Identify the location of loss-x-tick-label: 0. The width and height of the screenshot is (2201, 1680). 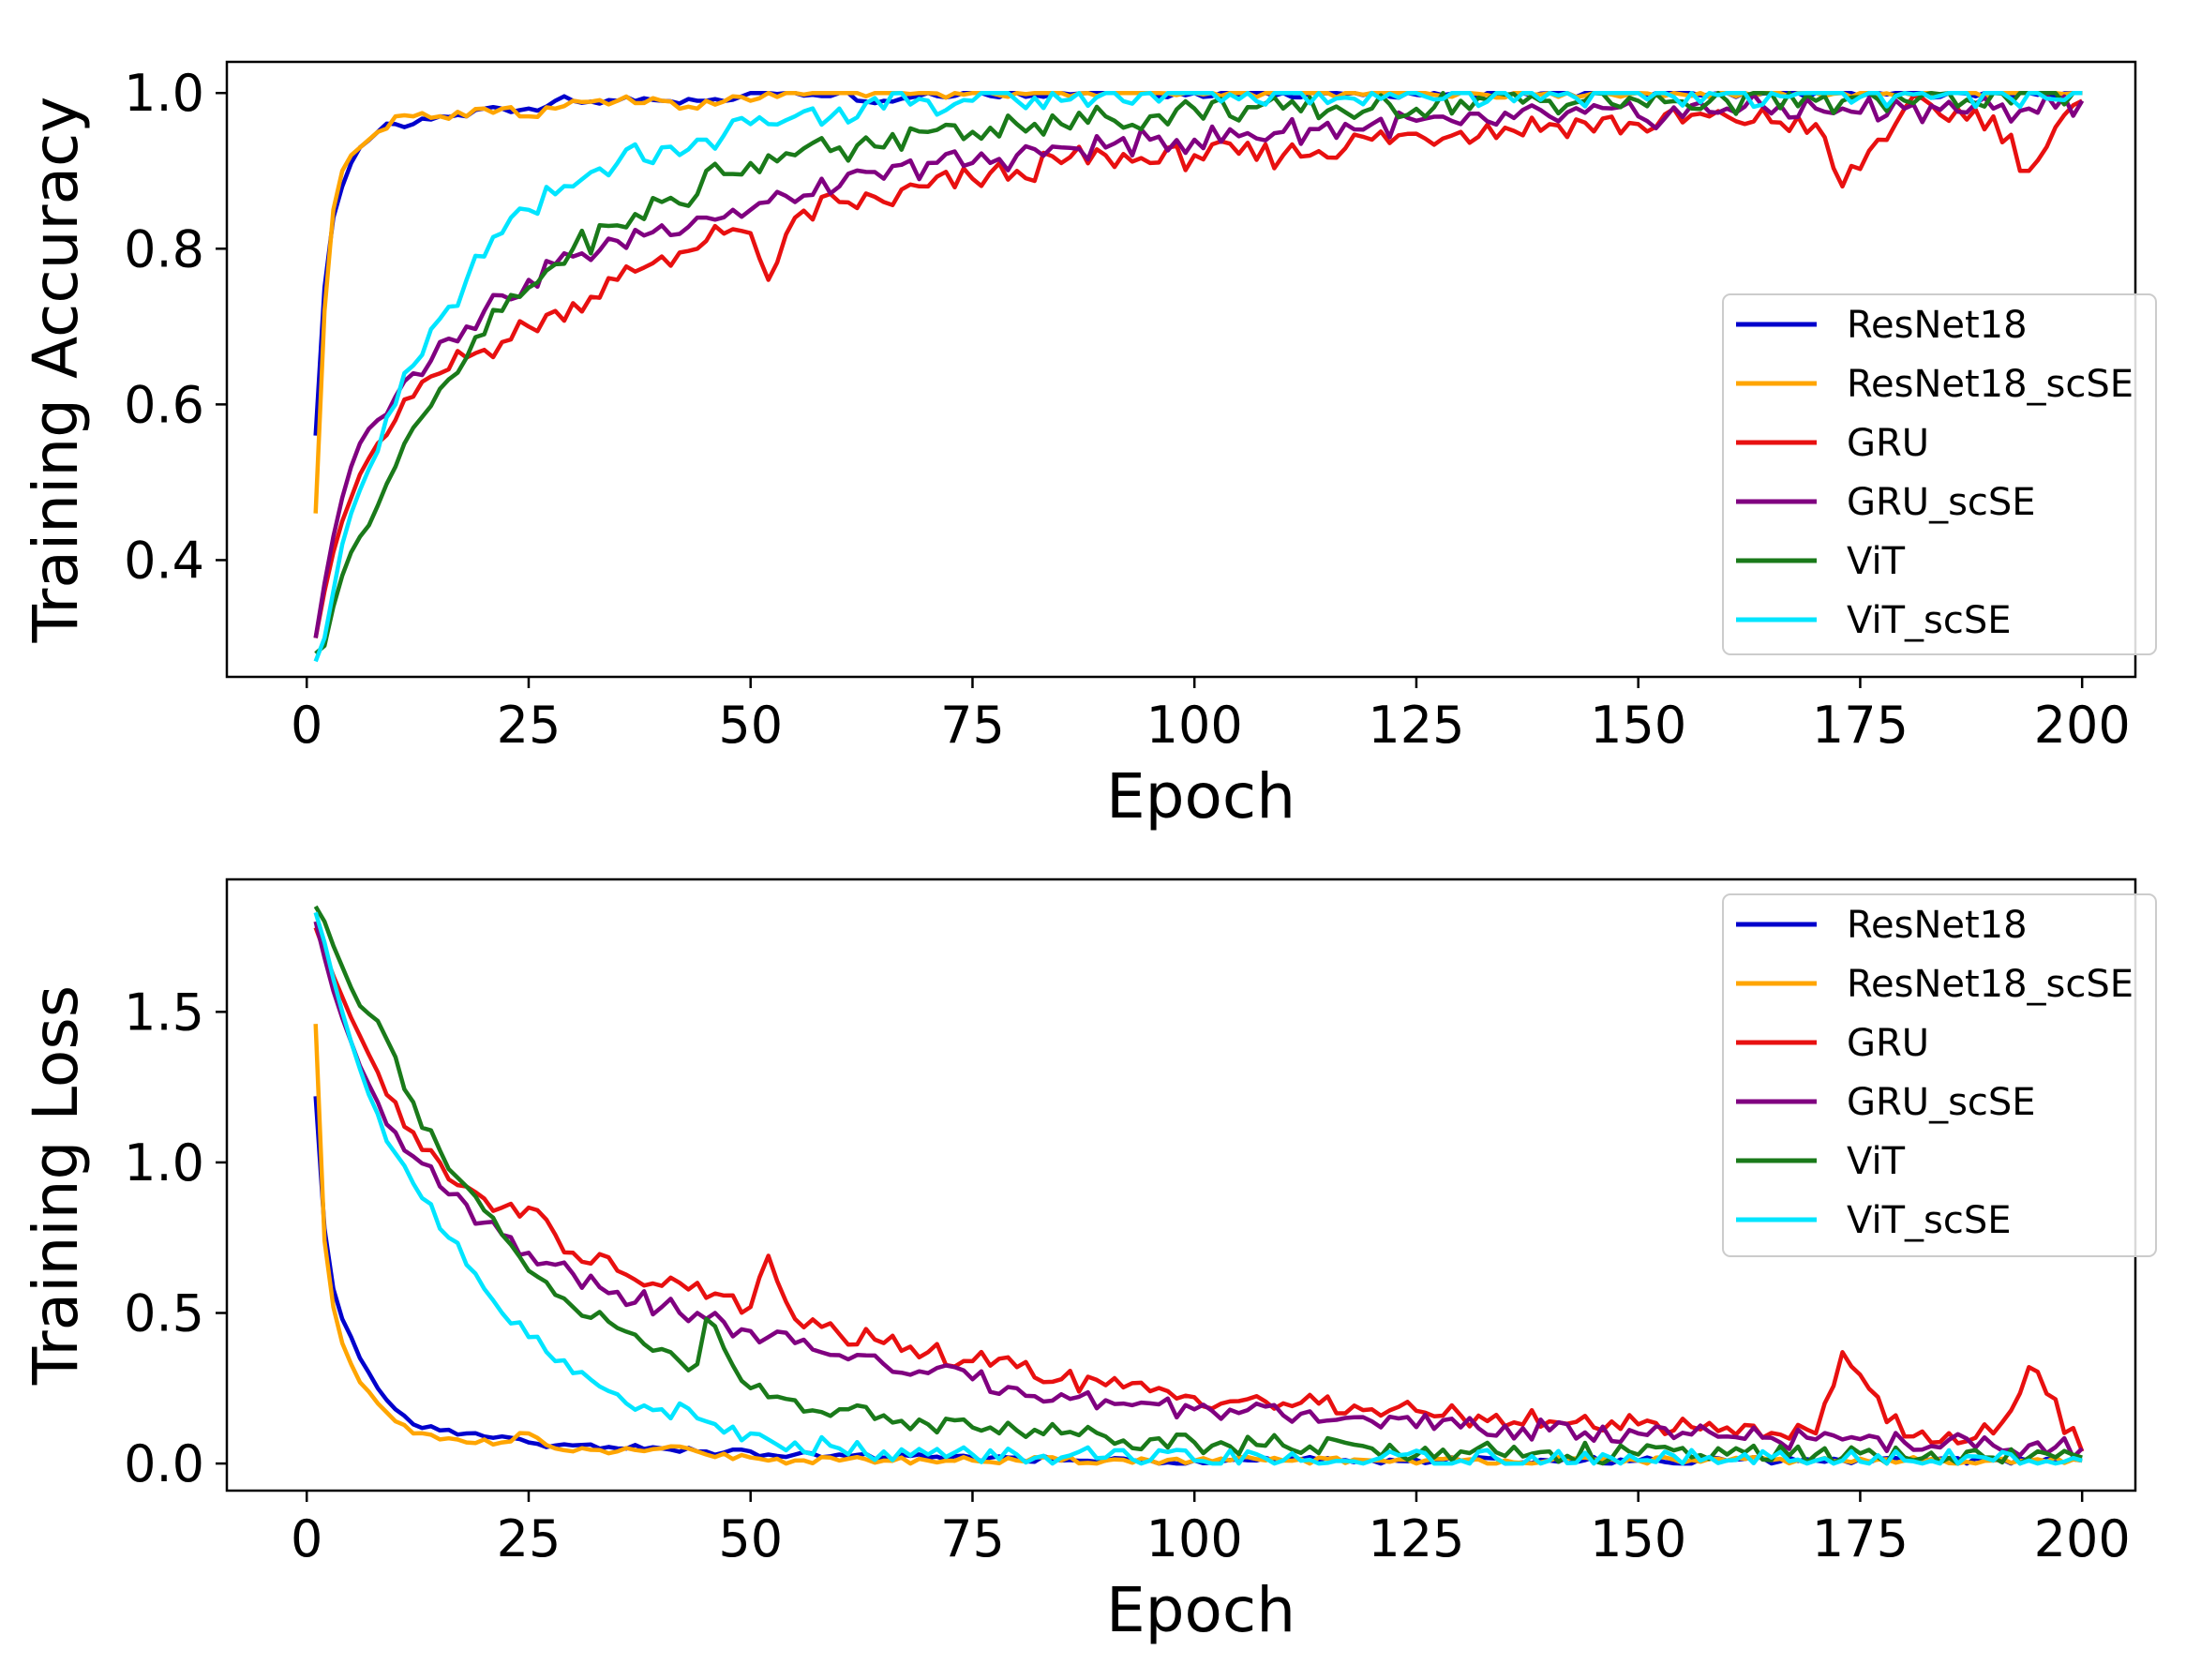
(306, 1538).